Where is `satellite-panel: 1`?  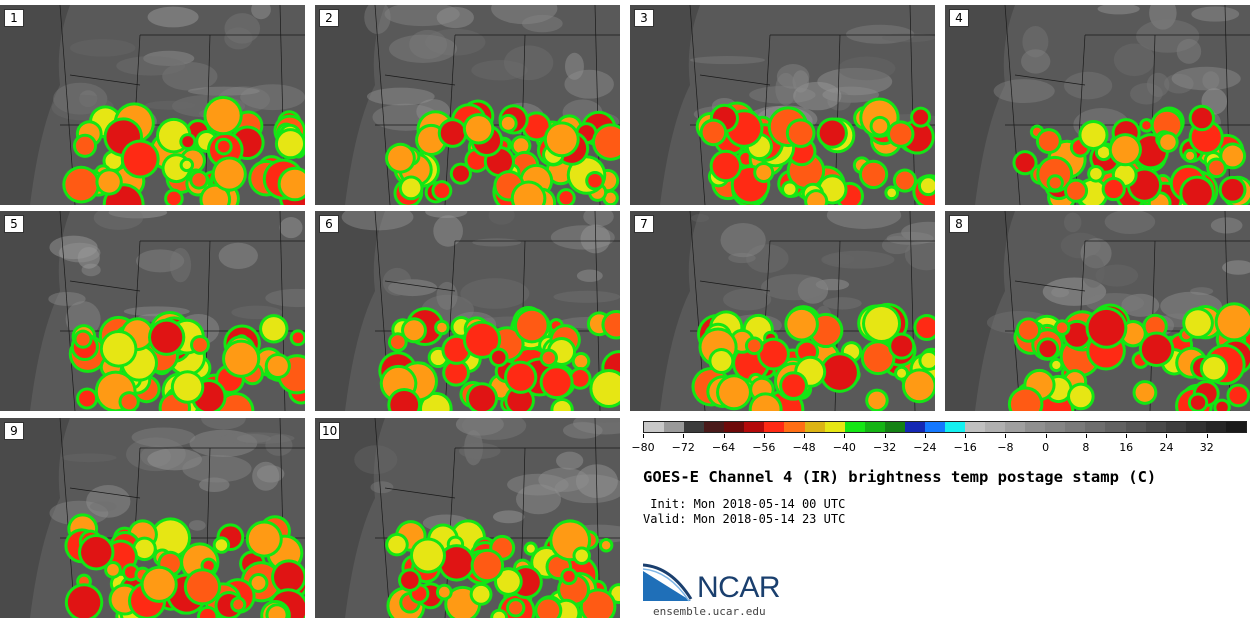
satellite-panel: 1 is located at coordinates (152, 105).